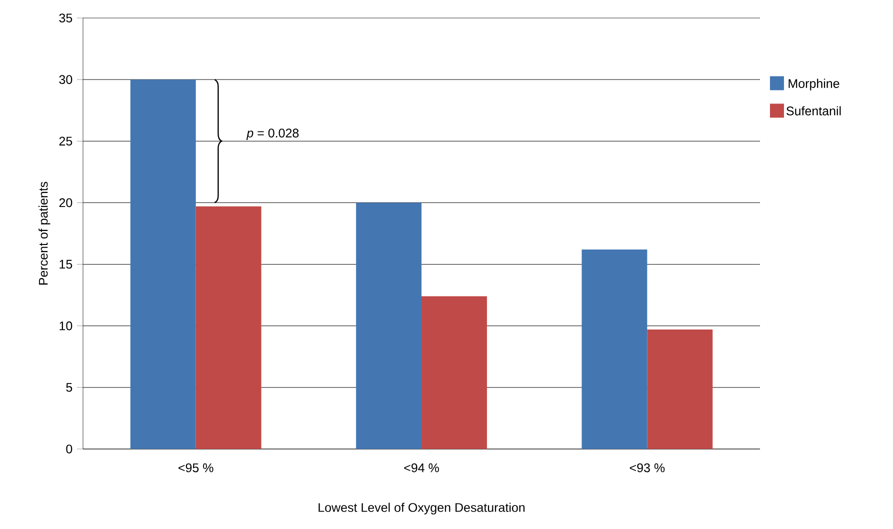 The width and height of the screenshot is (893, 529). What do you see at coordinates (421, 508) in the screenshot?
I see `x-axis-title: Lowest Level of Oxygen Desaturation` at bounding box center [421, 508].